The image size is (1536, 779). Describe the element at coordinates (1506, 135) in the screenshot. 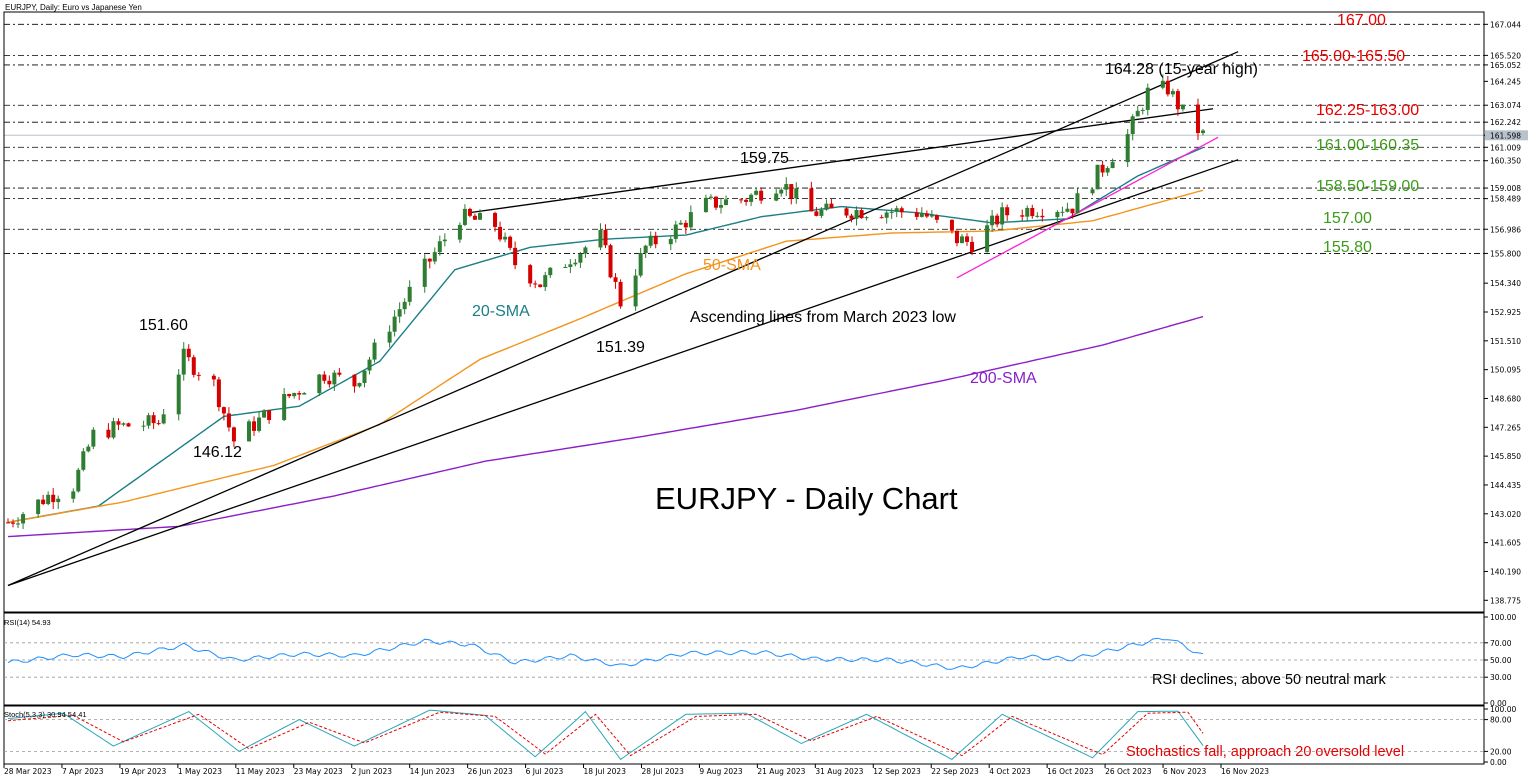

I see `current-price-box` at that location.